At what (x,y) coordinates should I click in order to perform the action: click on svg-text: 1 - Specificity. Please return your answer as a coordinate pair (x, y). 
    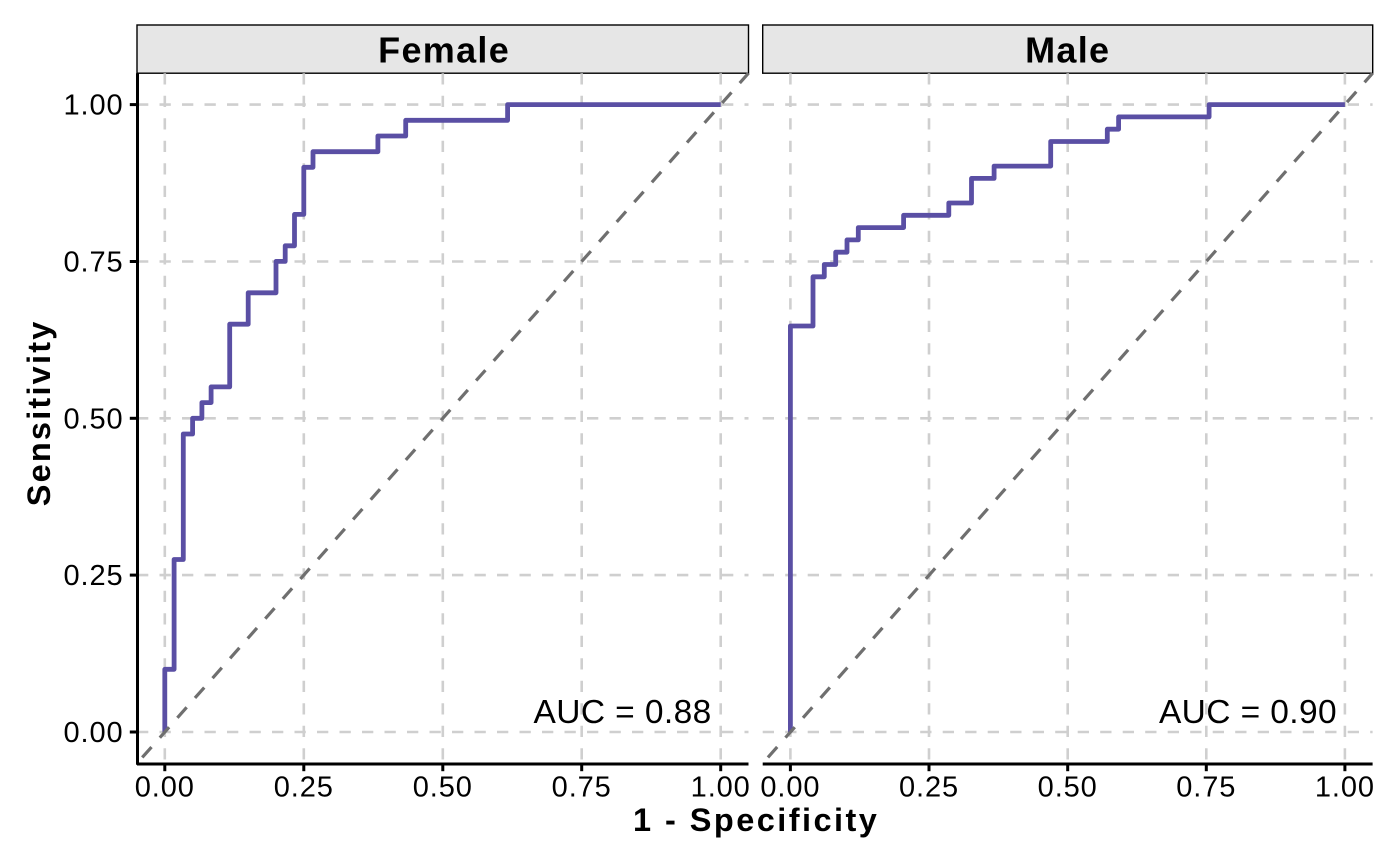
    Looking at the image, I should click on (756, 820).